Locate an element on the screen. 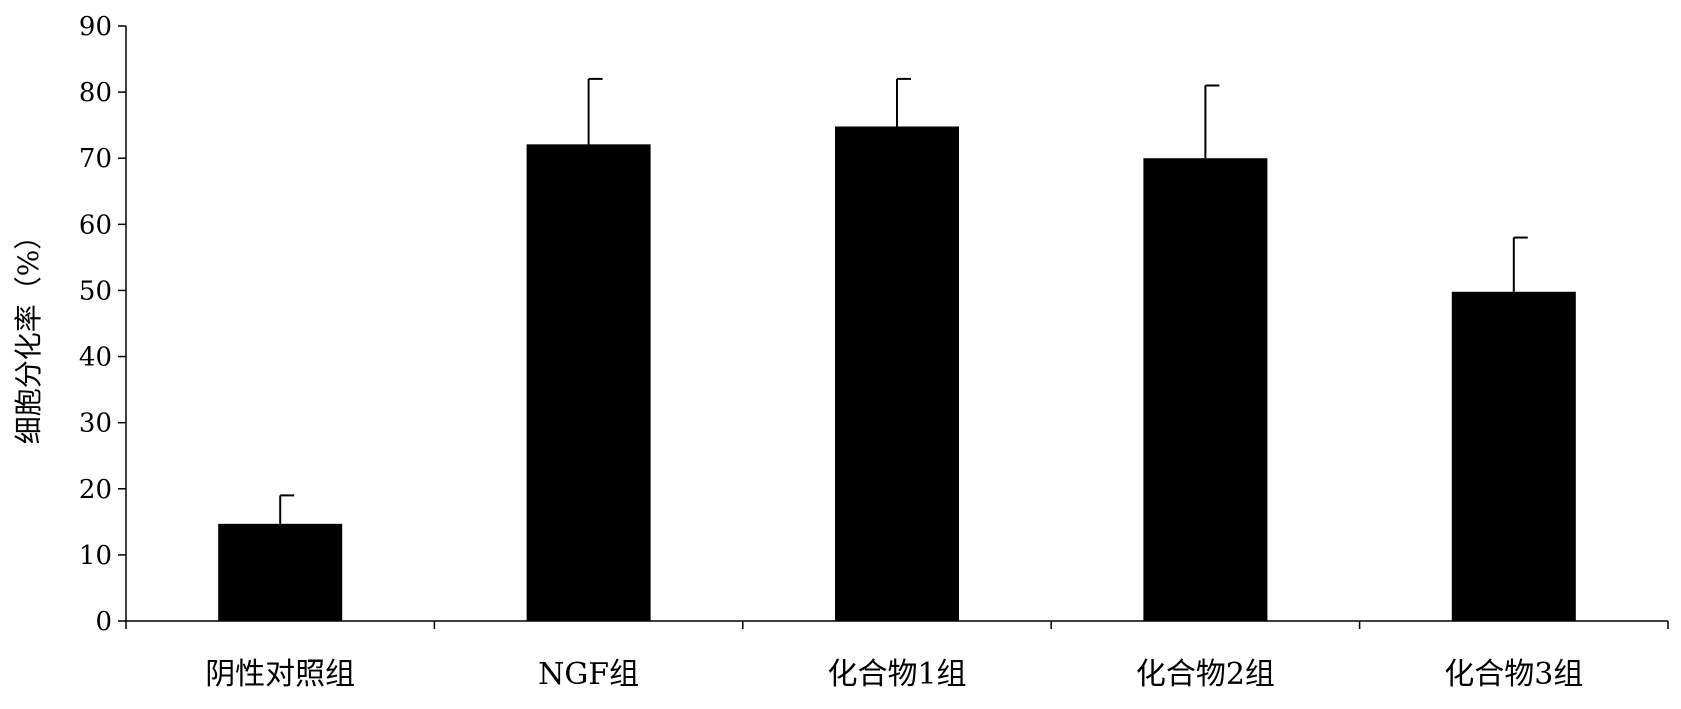  y-tick-label: 20 is located at coordinates (95, 490).